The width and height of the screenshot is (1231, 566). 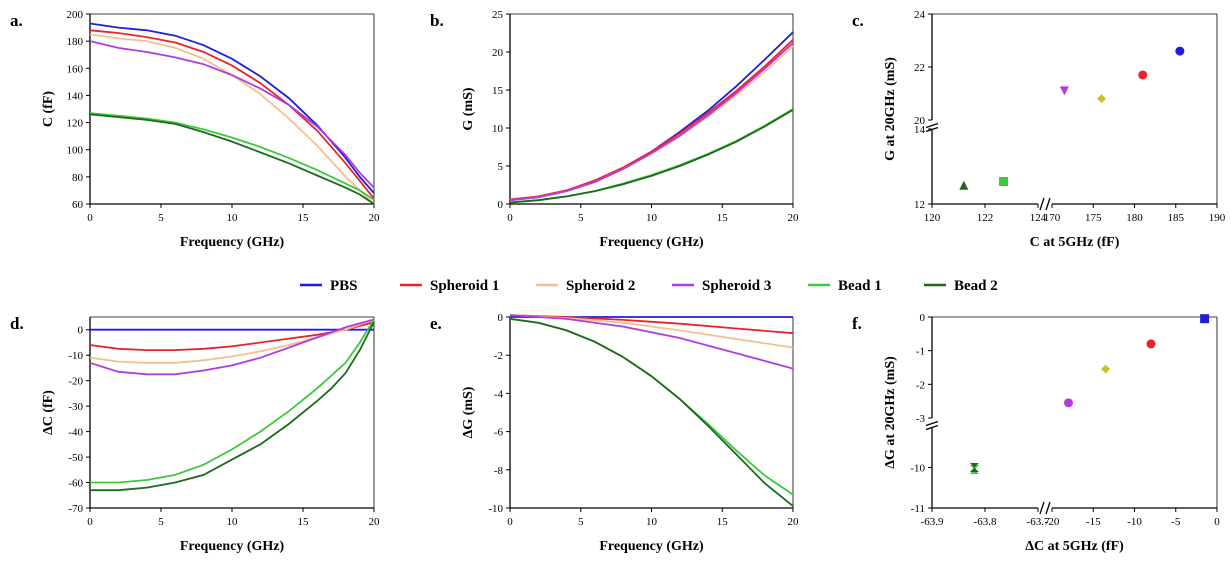 What do you see at coordinates (75, 42) in the screenshot?
I see `y-tick-label: 180` at bounding box center [75, 42].